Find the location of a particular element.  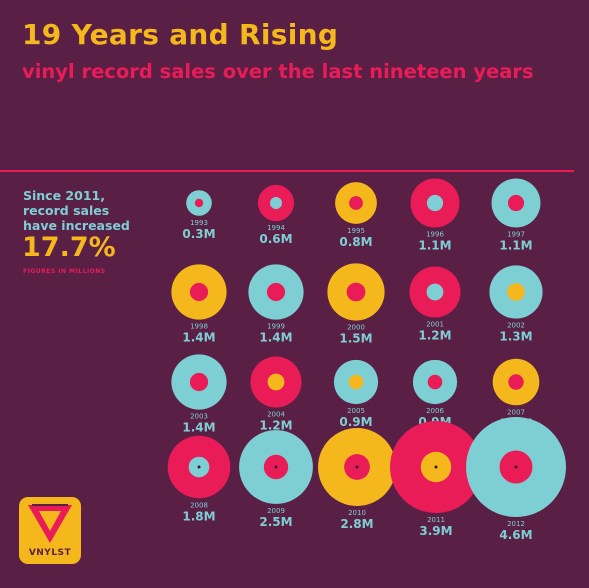

year-label: 2001 is located at coordinates (435, 325).